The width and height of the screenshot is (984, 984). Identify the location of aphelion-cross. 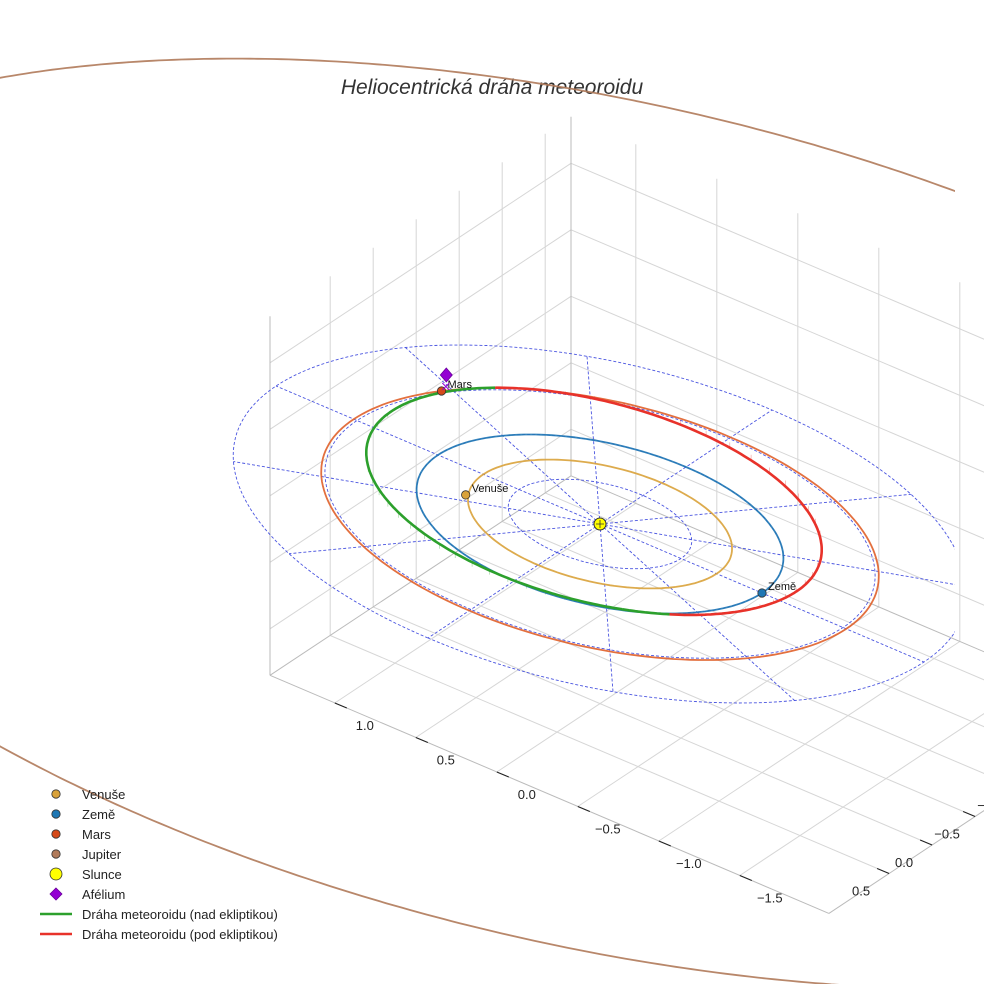
(445, 386).